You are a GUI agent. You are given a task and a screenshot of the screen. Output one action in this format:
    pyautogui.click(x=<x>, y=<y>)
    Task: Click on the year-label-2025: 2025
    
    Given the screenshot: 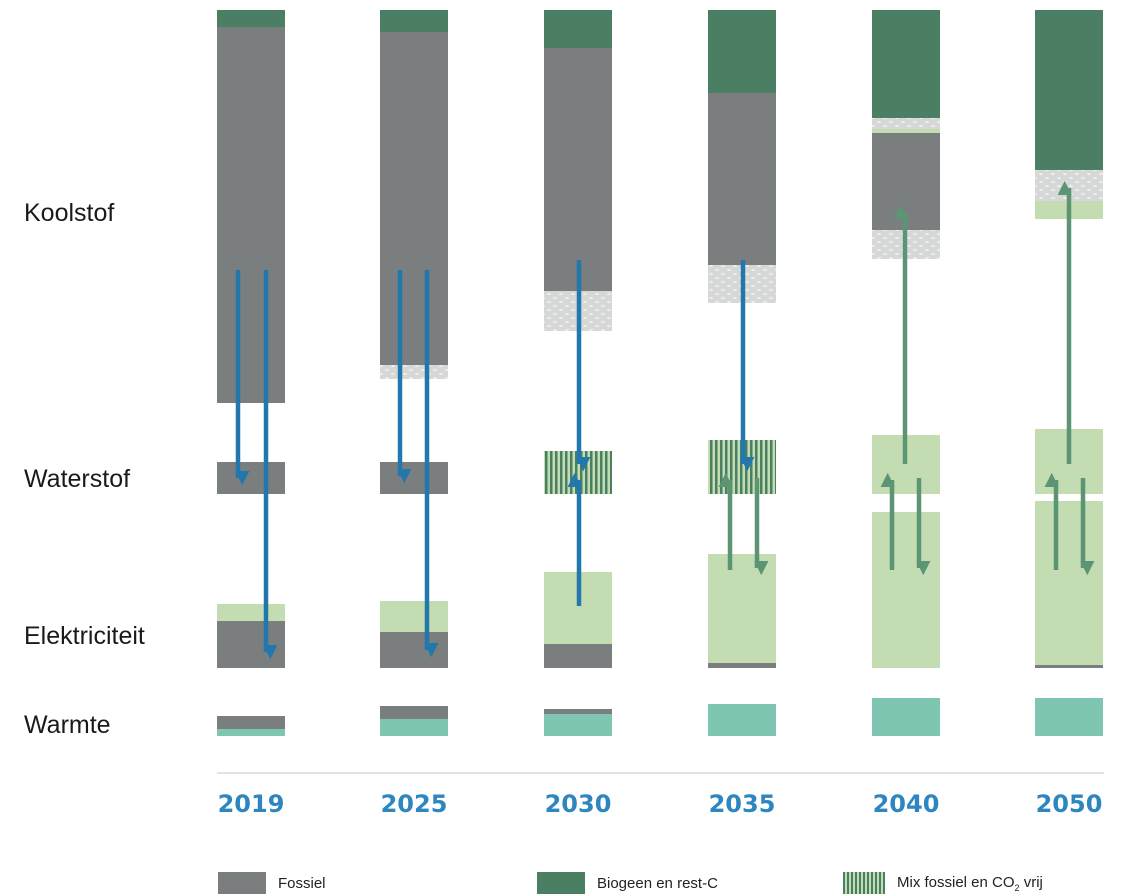 What is the action you would take?
    pyautogui.click(x=414, y=804)
    